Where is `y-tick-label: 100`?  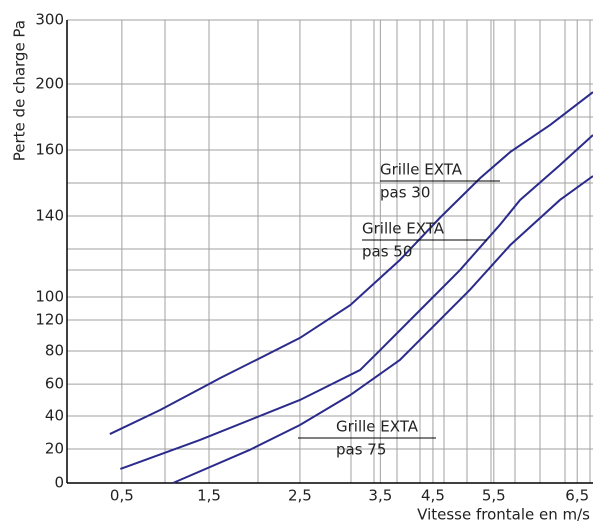
y-tick-label: 100 is located at coordinates (49, 297).